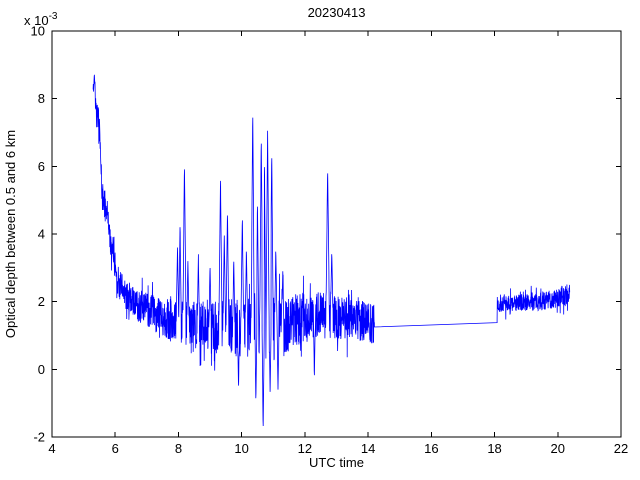 Image resolution: width=640 pixels, height=480 pixels. What do you see at coordinates (305, 448) in the screenshot?
I see `x-tick-label: 12` at bounding box center [305, 448].